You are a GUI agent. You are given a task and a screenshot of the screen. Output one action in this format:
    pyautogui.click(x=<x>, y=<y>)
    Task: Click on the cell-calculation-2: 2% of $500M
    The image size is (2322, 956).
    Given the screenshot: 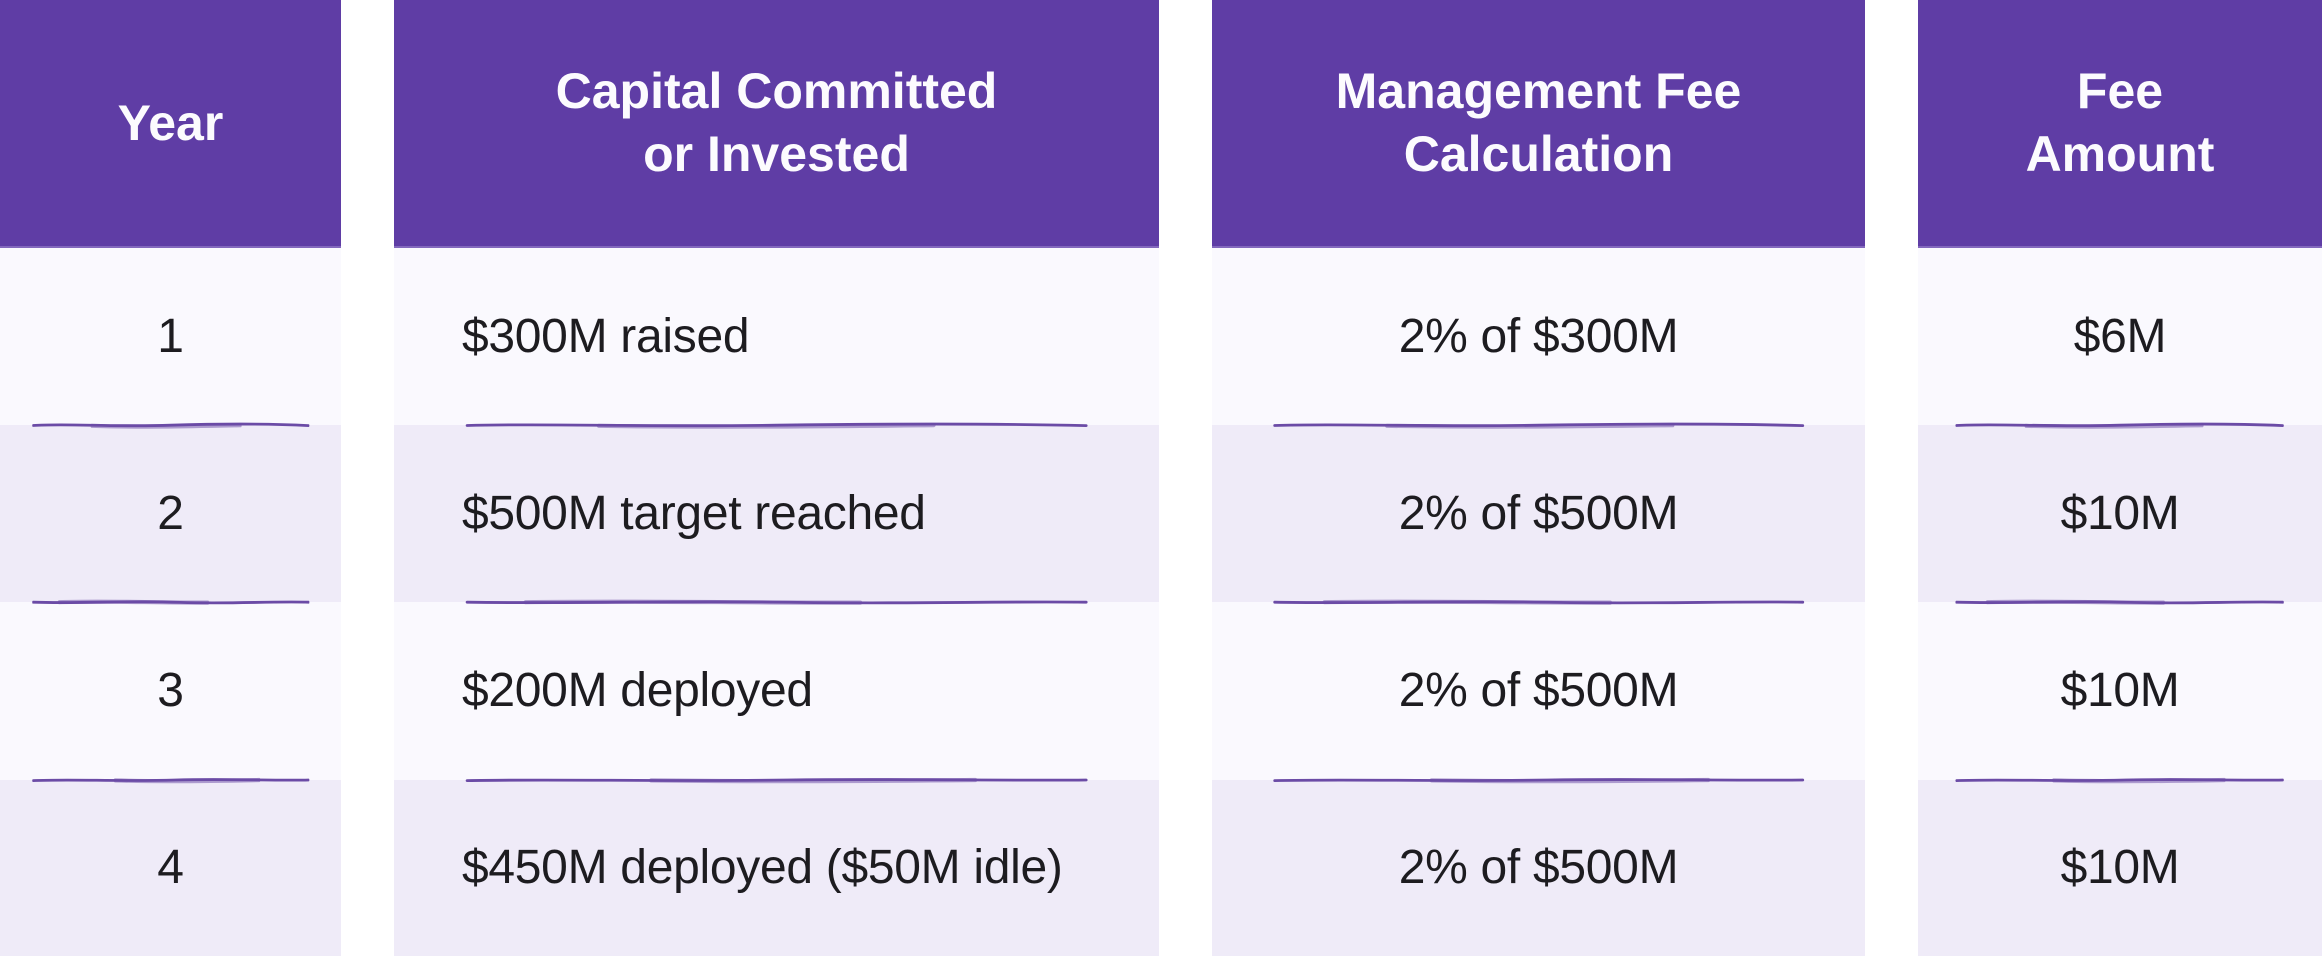 What is the action you would take?
    pyautogui.click(x=1538, y=512)
    